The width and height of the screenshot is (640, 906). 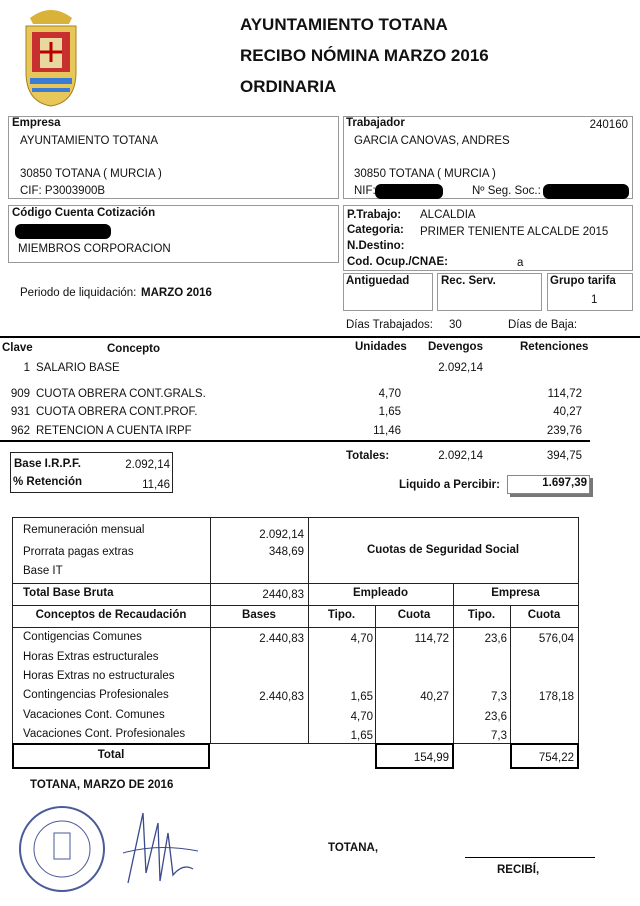 What do you see at coordinates (156, 485) in the screenshot?
I see `retencion-value: 11,46` at bounding box center [156, 485].